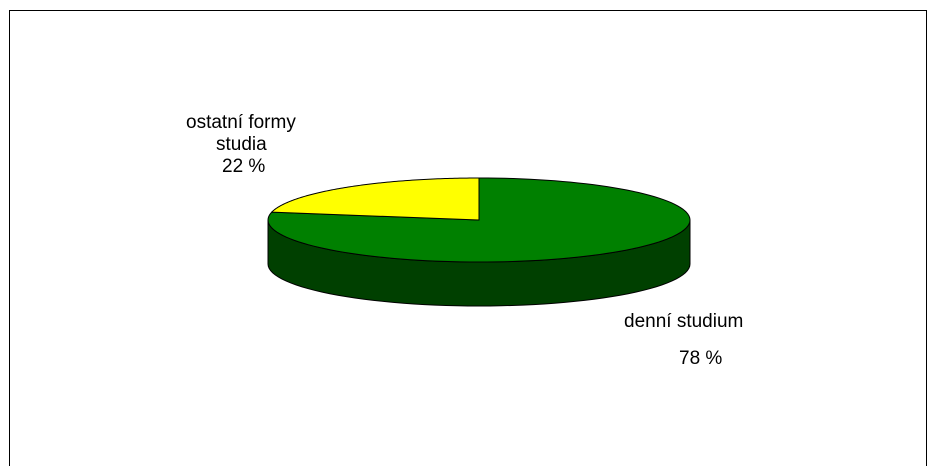  Describe the element at coordinates (684, 321) in the screenshot. I see `slice-label-denni-studium: denní studium` at that location.